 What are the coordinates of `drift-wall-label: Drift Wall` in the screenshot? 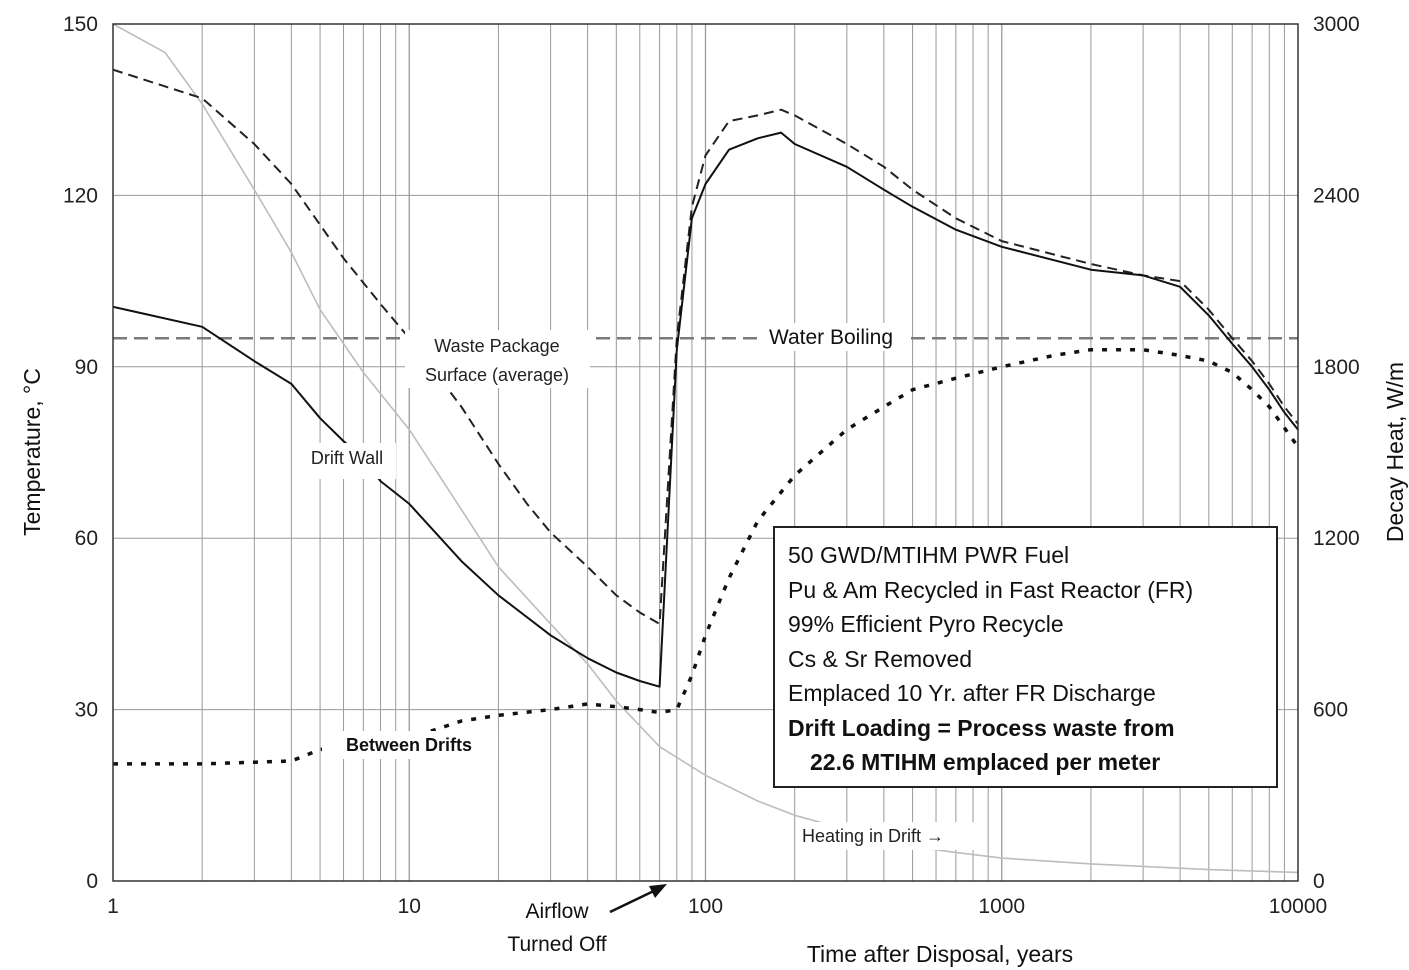 It's located at (347, 458).